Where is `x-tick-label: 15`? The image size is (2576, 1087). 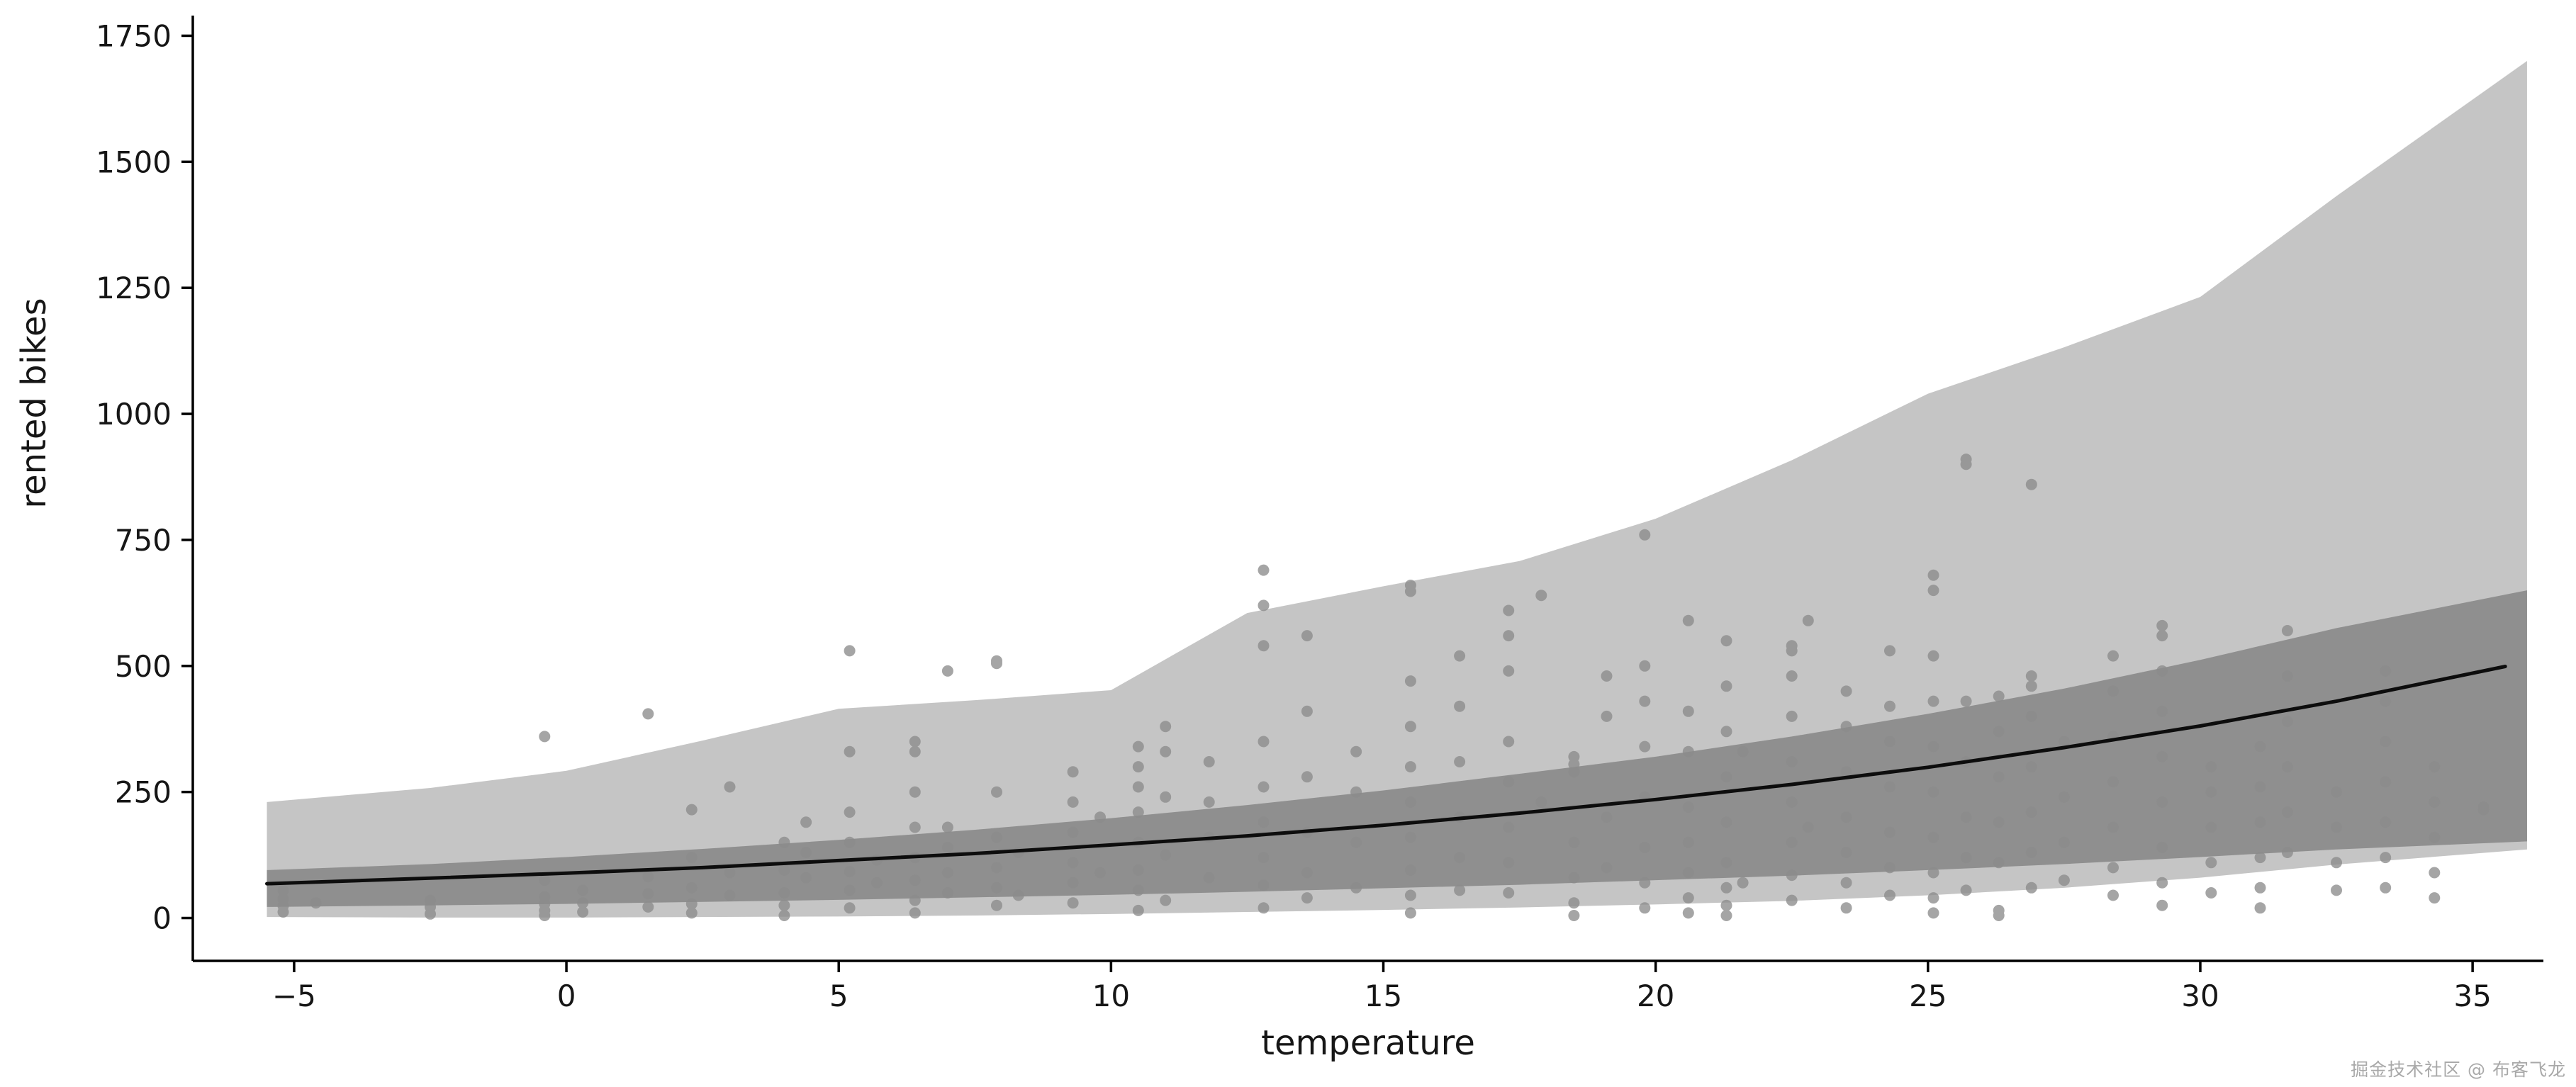
x-tick-label: 15 is located at coordinates (1384, 996).